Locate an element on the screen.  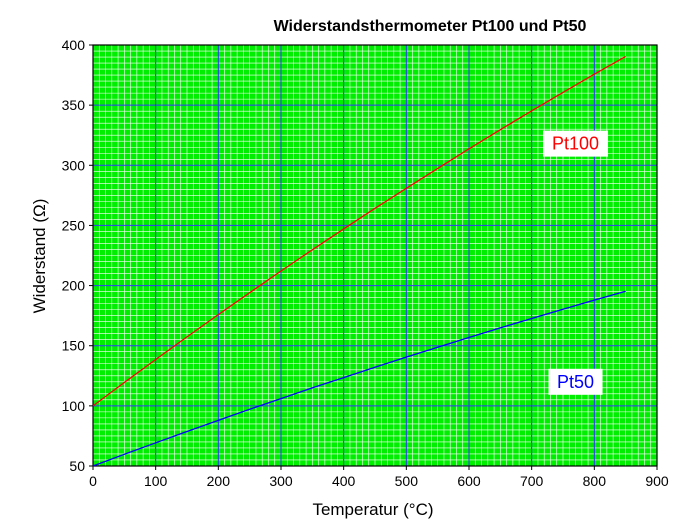
y-axis-label: Widerstand (Ω) is located at coordinates (39, 256).